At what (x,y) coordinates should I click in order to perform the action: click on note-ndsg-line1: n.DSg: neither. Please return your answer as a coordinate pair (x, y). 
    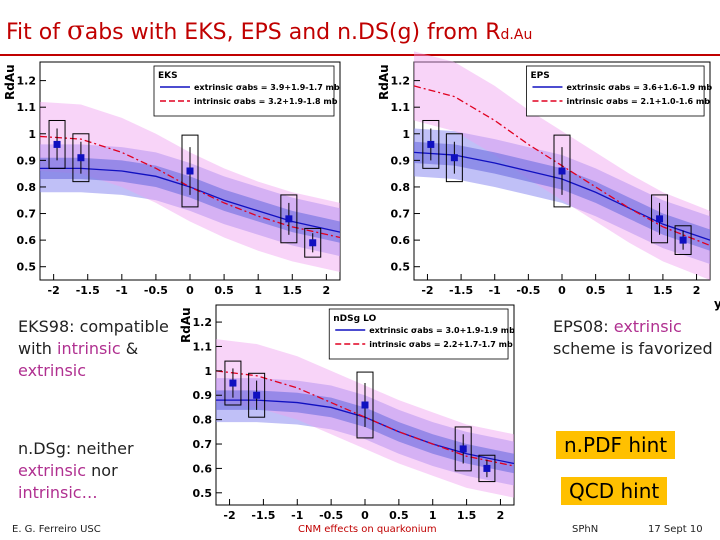
    Looking at the image, I should click on (76, 448).